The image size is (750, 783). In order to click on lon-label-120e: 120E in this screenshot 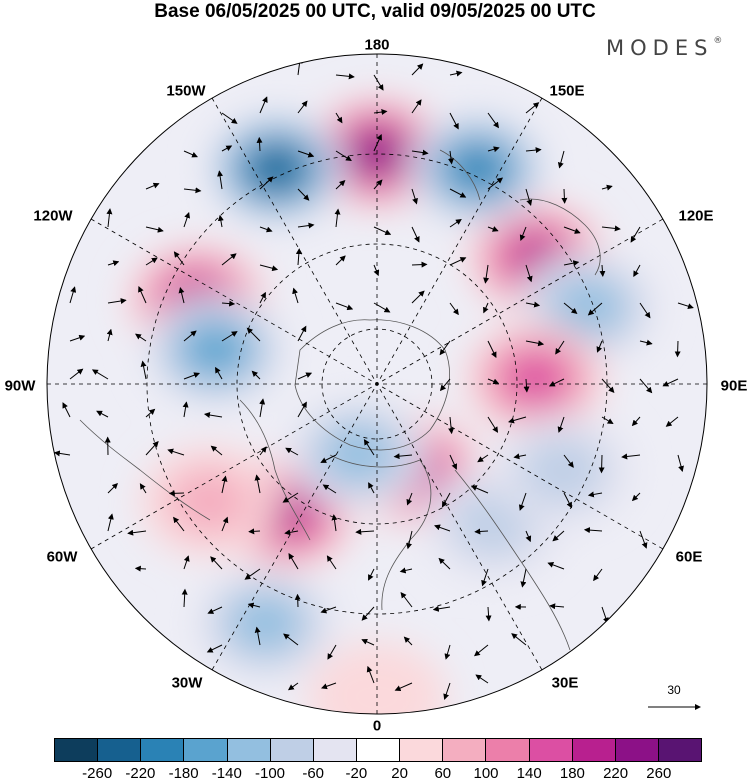, I will do `click(696, 216)`.